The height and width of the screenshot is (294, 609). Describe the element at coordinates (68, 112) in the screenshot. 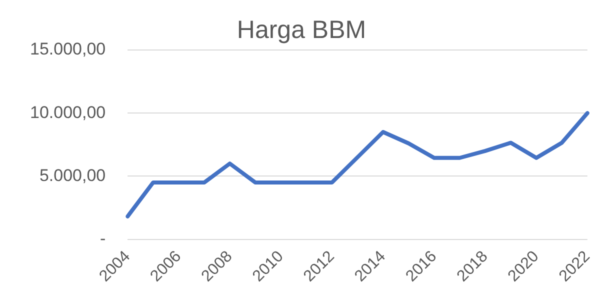

I see `y-tick-label: 10.000,00` at that location.